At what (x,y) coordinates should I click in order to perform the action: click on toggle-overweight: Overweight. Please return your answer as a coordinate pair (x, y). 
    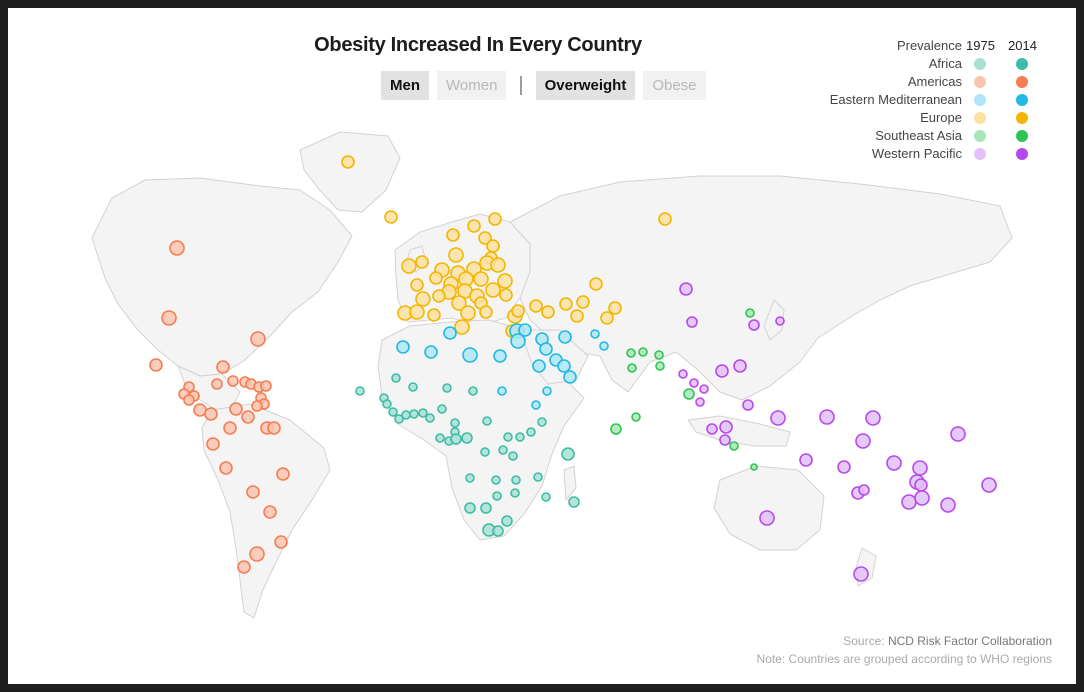
    Looking at the image, I should click on (585, 85).